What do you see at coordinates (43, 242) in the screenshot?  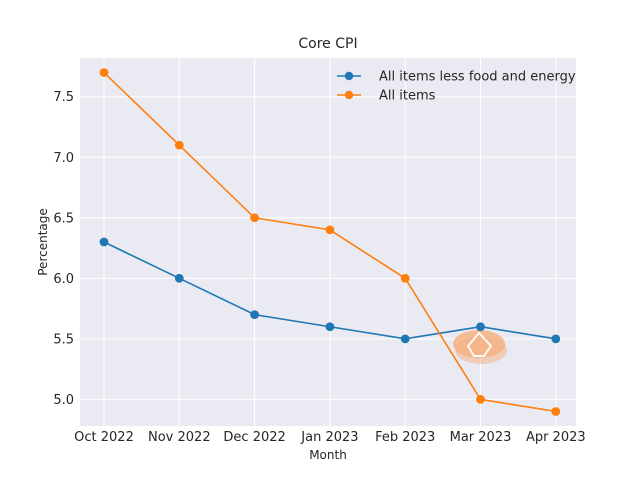 I see `y-axis-label: Percentage` at bounding box center [43, 242].